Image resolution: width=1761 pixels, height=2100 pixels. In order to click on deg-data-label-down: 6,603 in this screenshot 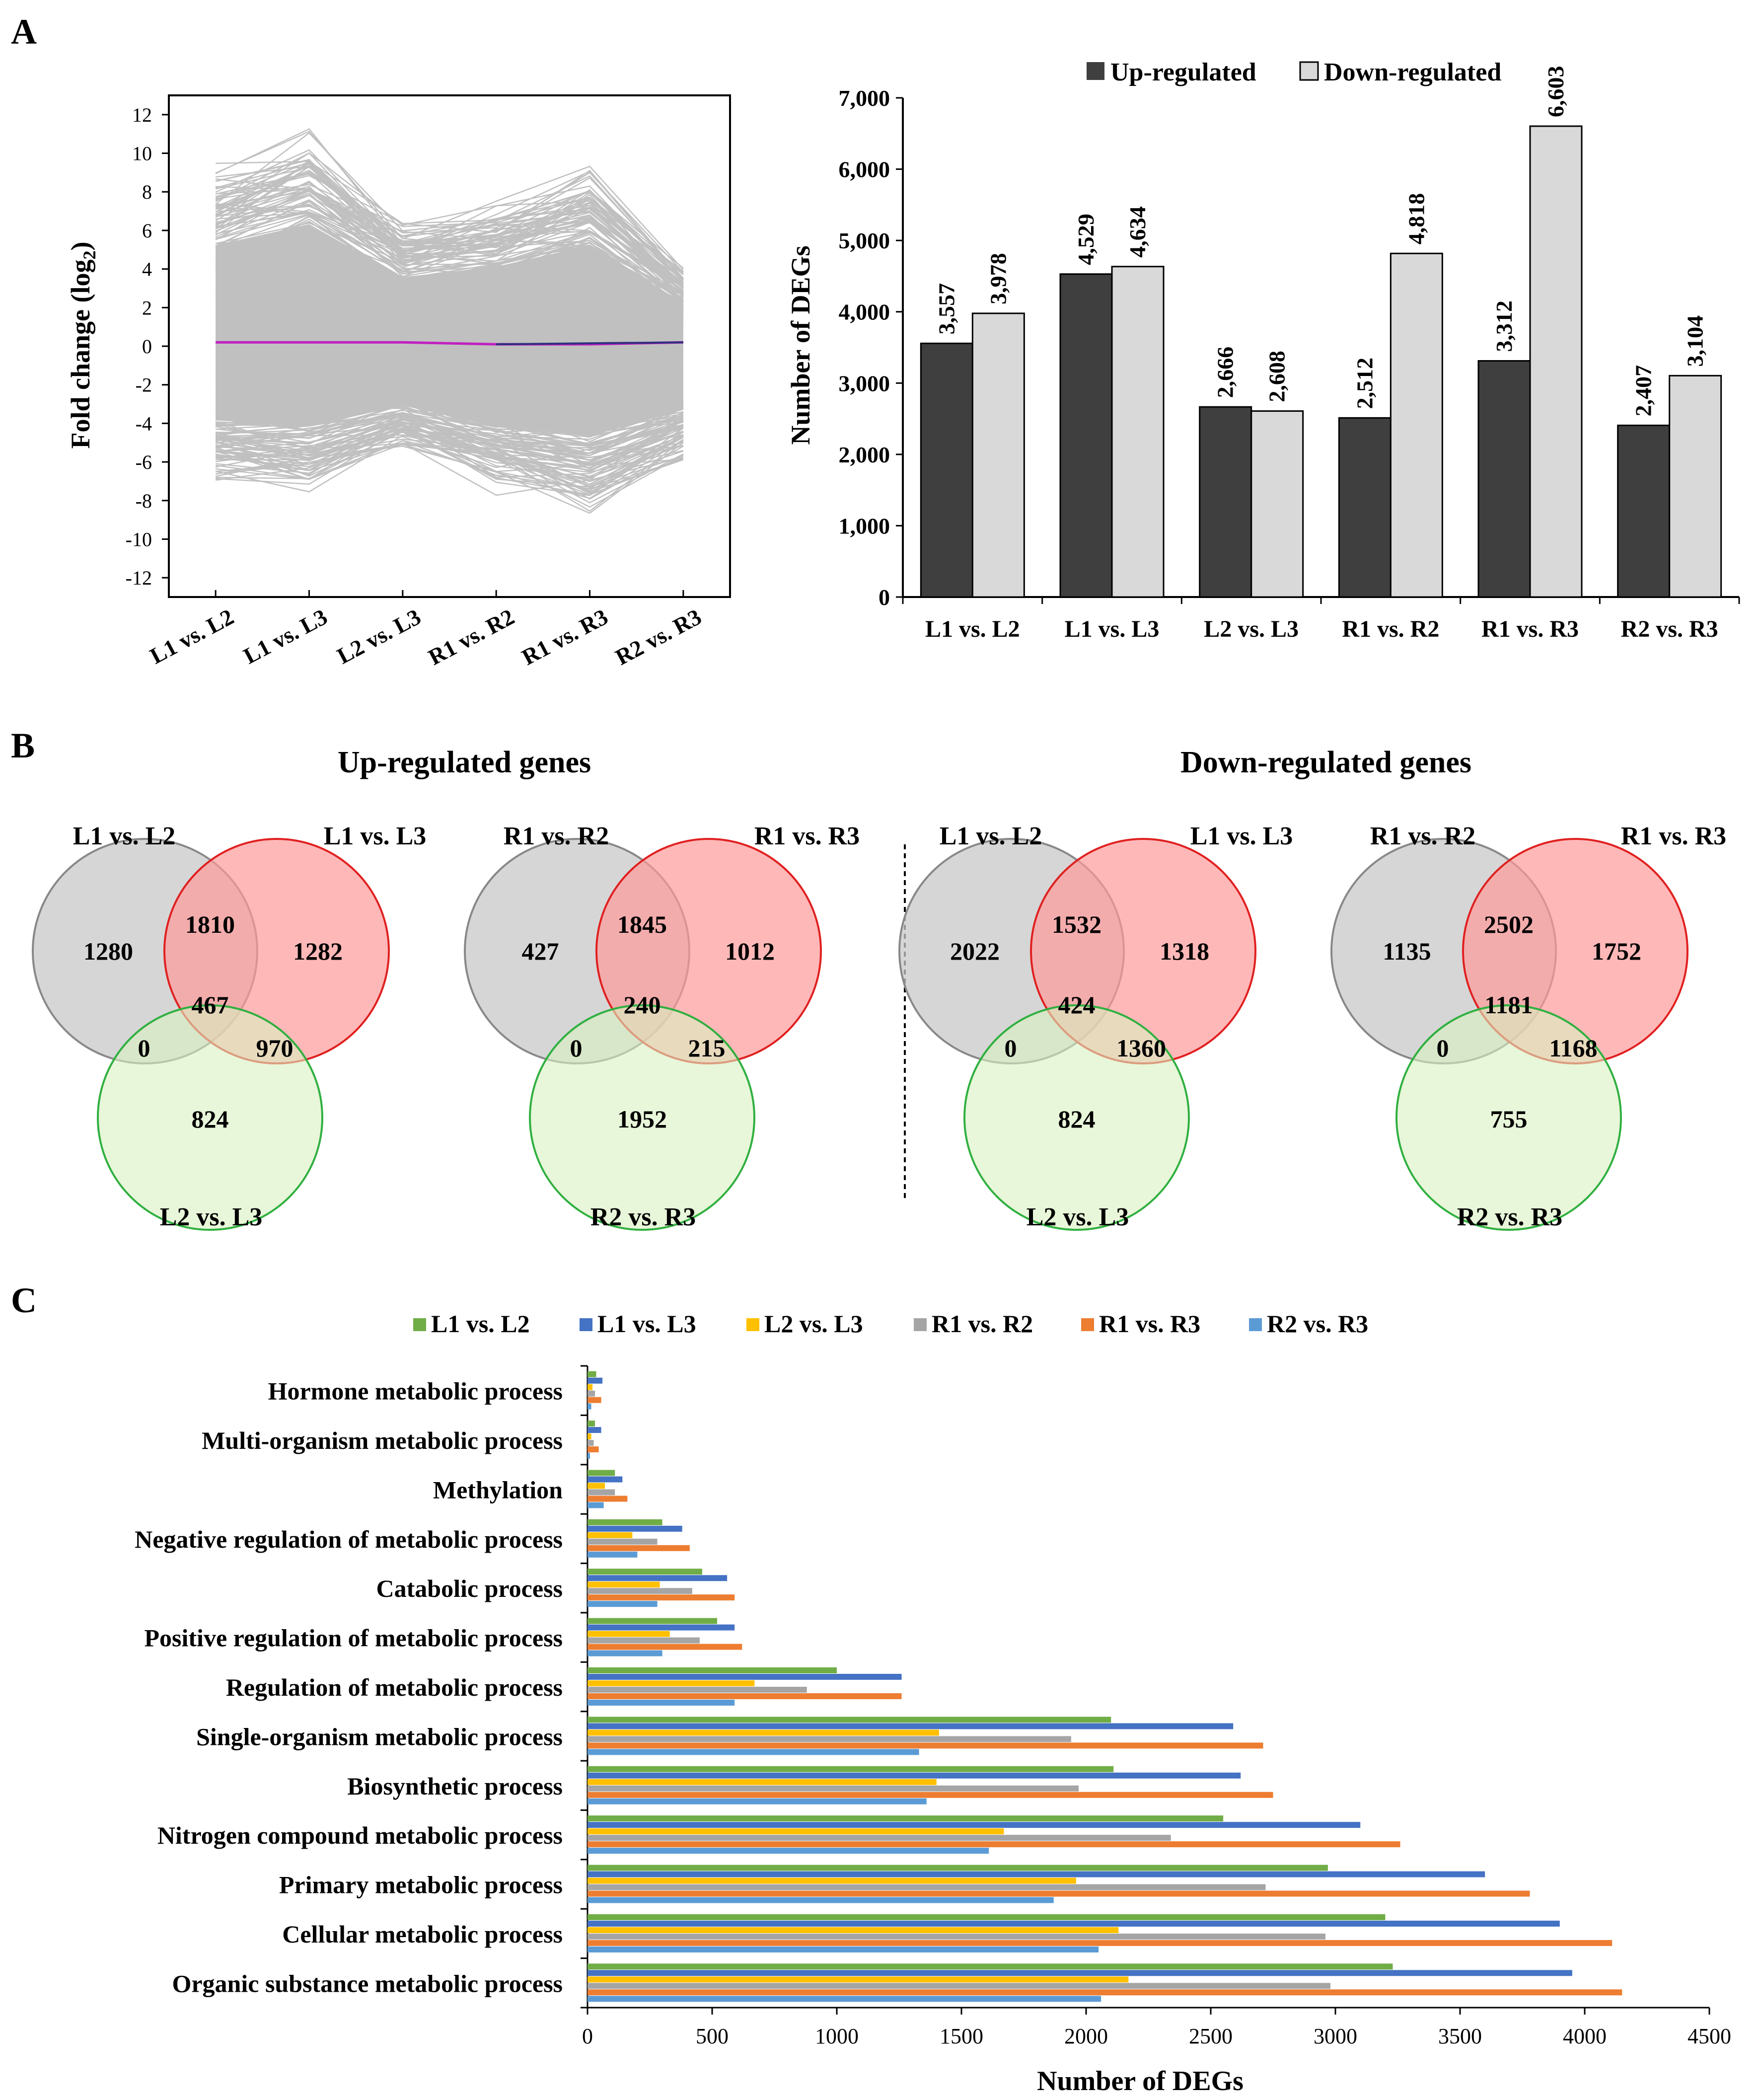, I will do `click(1555, 91)`.